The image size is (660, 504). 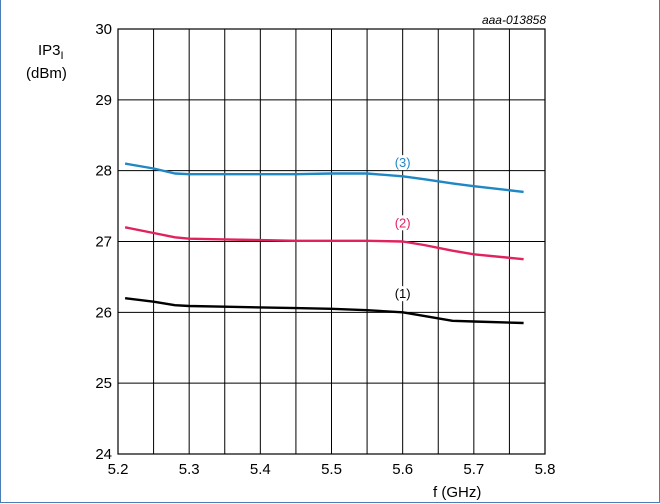 What do you see at coordinates (118, 469) in the screenshot?
I see `x-tick-label: 5.2` at bounding box center [118, 469].